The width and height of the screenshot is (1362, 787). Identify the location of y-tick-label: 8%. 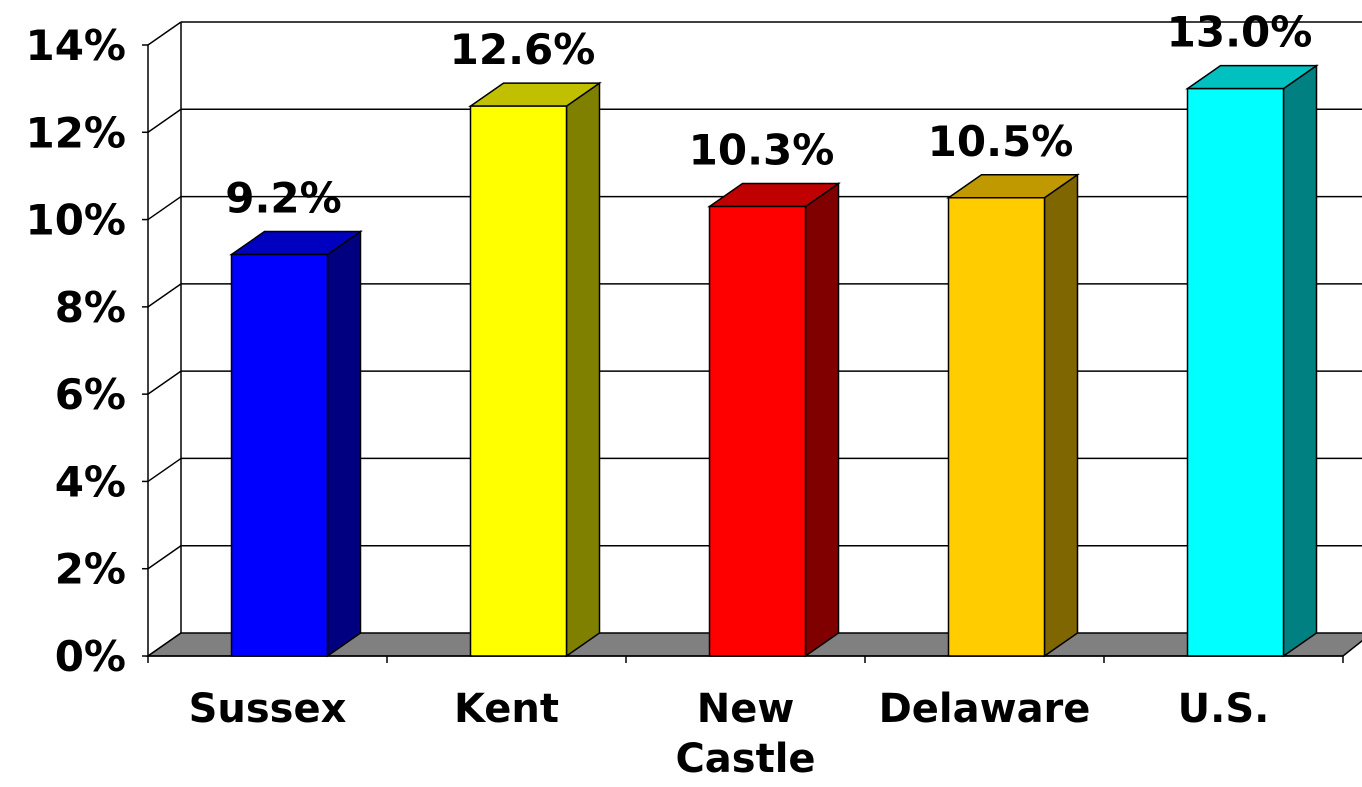
(90, 307).